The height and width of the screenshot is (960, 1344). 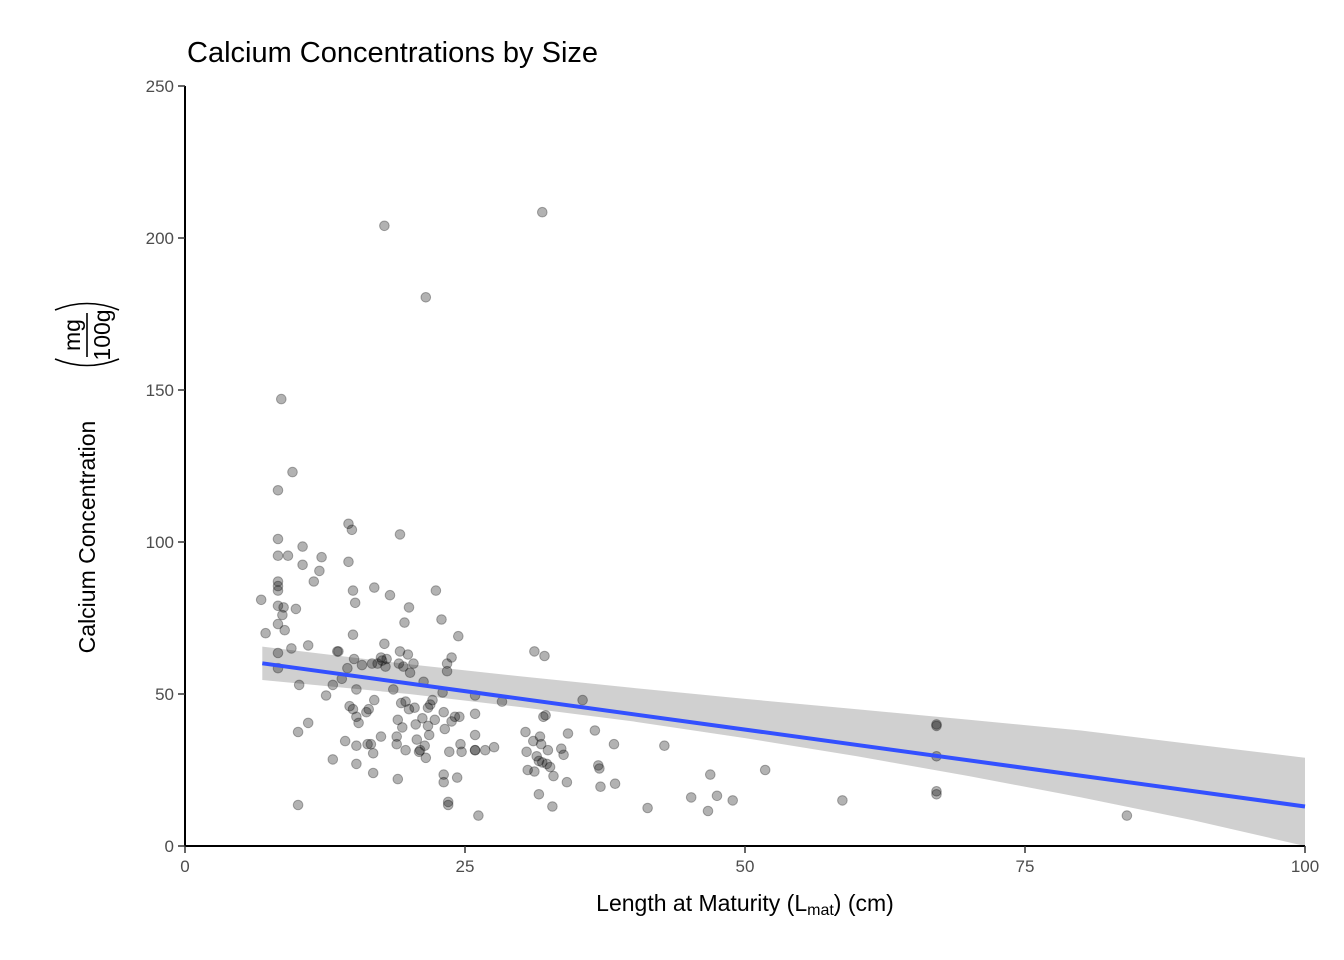 I want to click on x-tick-label: 100, so click(x=1305, y=866).